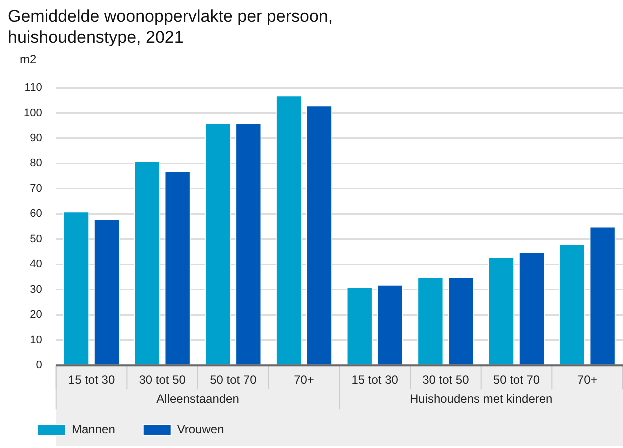  What do you see at coordinates (36, 214) in the screenshot?
I see `y-tick-label: 60` at bounding box center [36, 214].